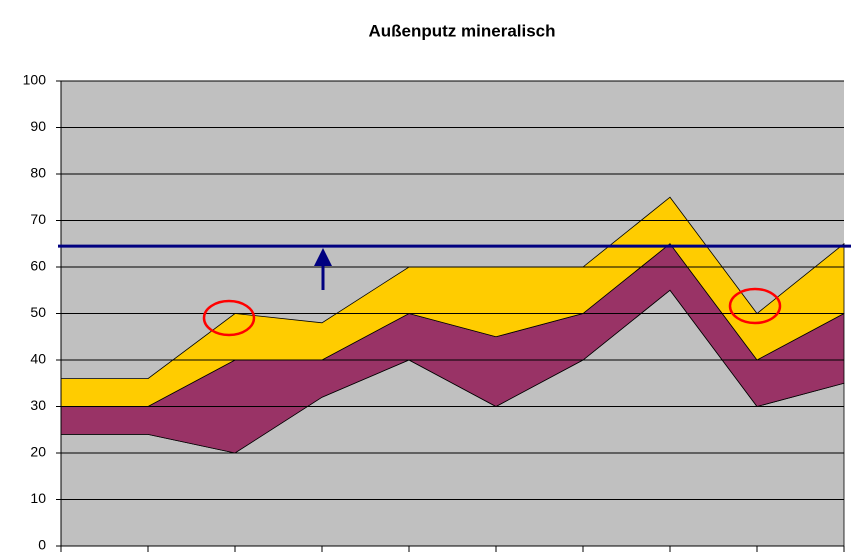 Image resolution: width=851 pixels, height=556 pixels. What do you see at coordinates (38, 498) in the screenshot?
I see `y-tick-label: 10` at bounding box center [38, 498].